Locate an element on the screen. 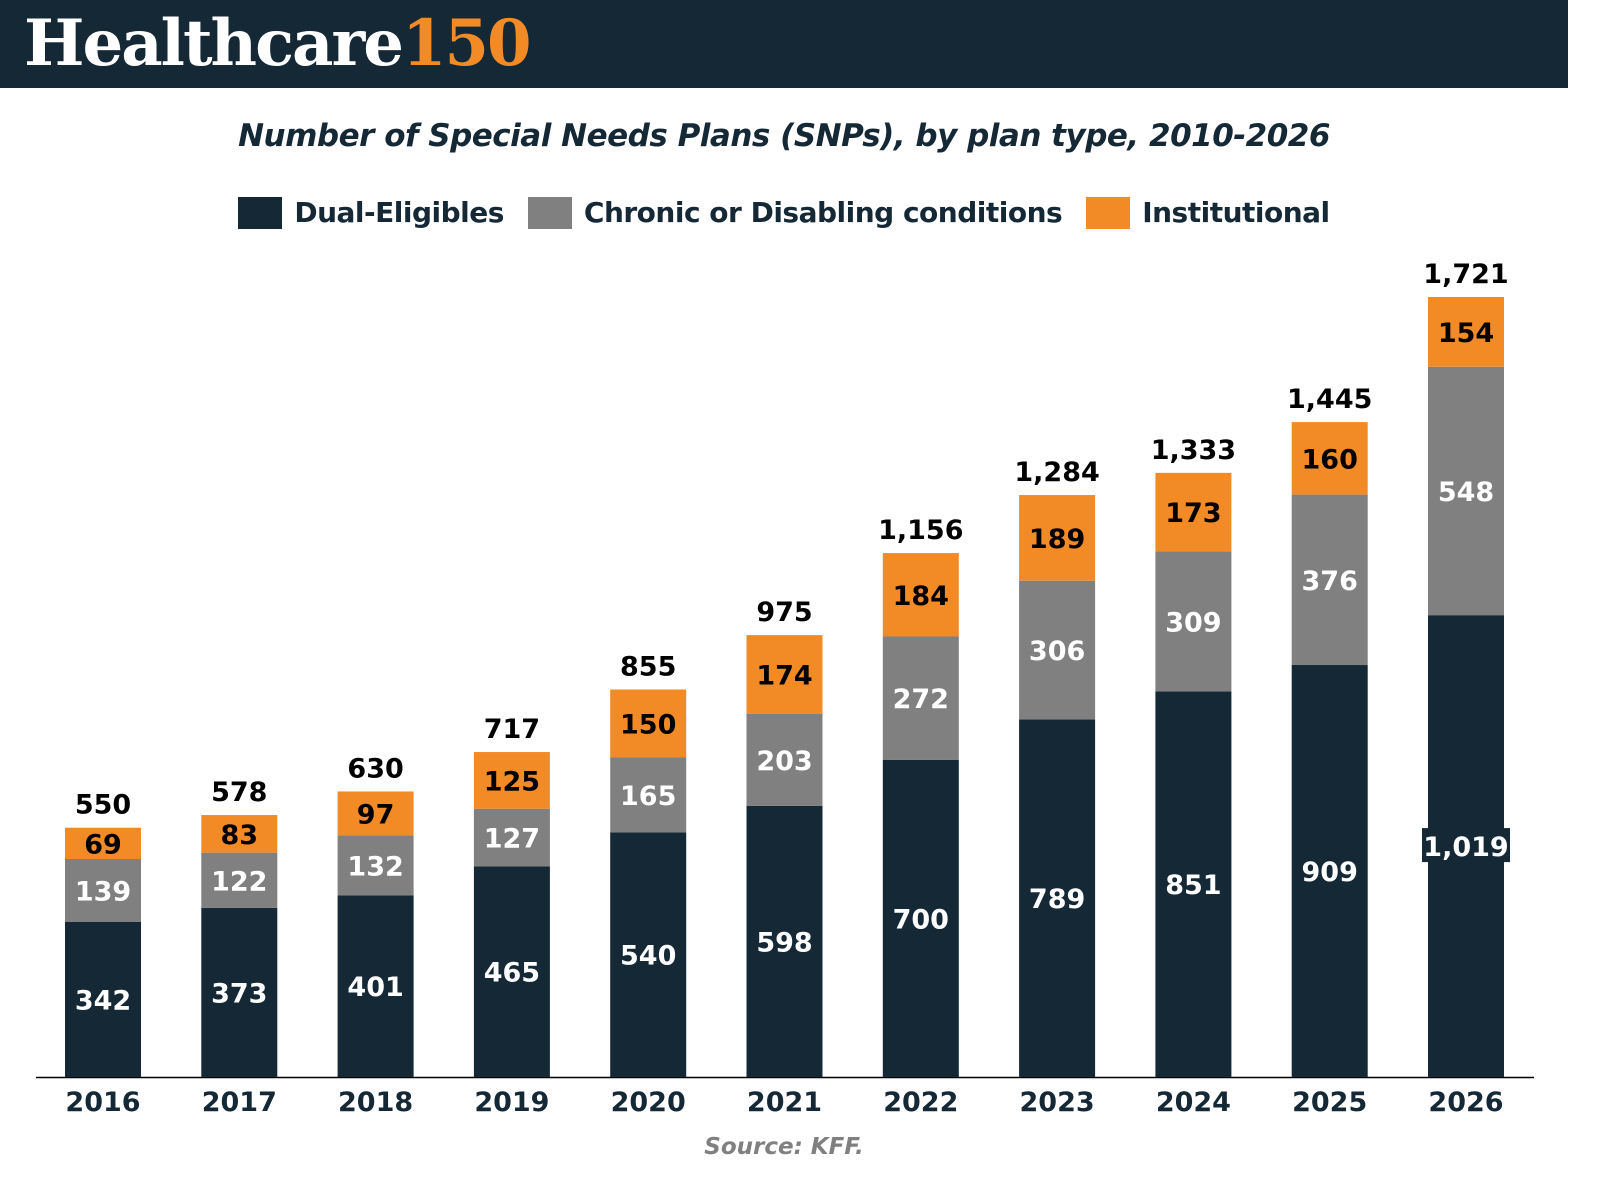  segment-label: 165 is located at coordinates (648, 796).